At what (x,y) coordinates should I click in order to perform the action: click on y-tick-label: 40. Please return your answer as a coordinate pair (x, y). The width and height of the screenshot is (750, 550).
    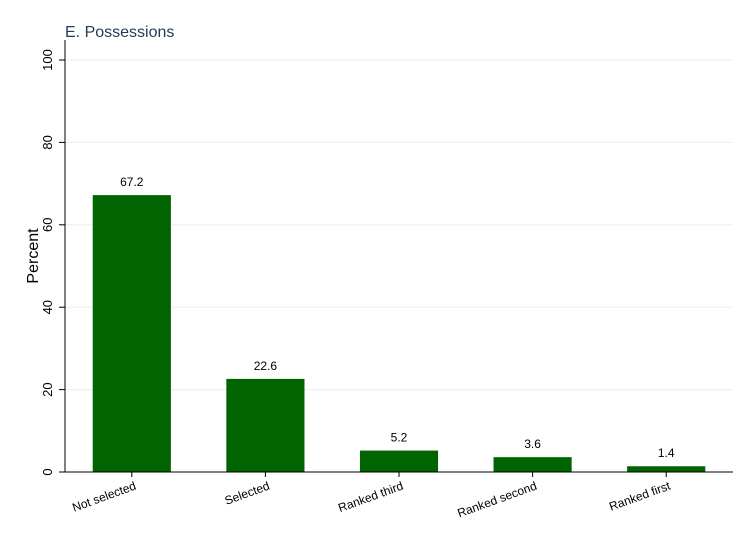
    Looking at the image, I should click on (47, 307).